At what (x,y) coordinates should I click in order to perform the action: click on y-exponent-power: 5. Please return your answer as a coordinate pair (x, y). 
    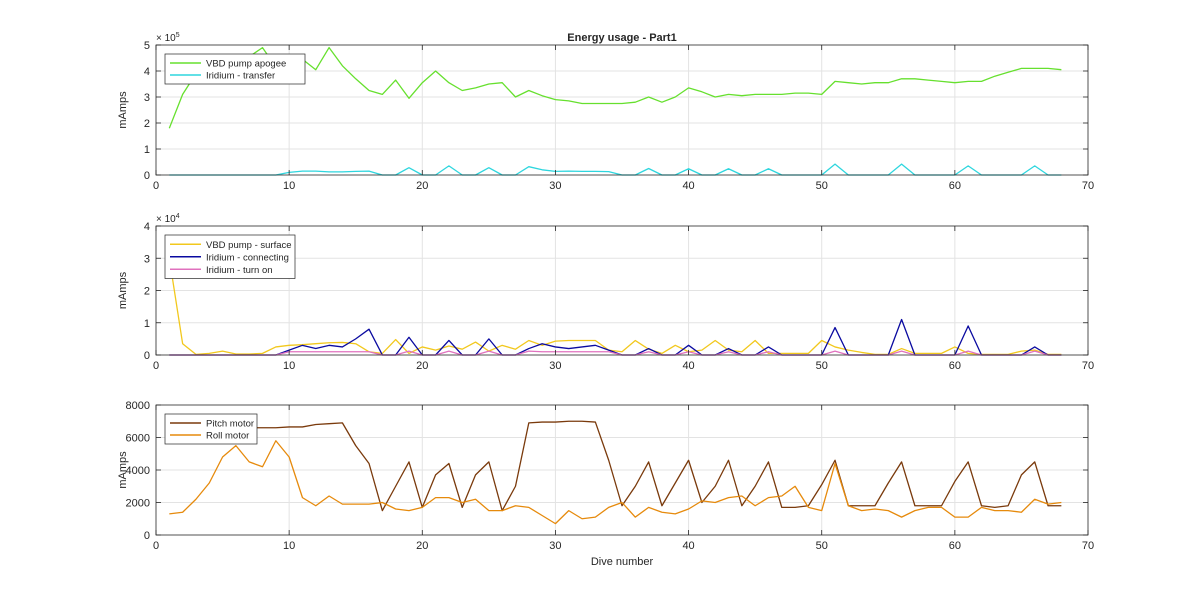
    Looking at the image, I should click on (178, 35).